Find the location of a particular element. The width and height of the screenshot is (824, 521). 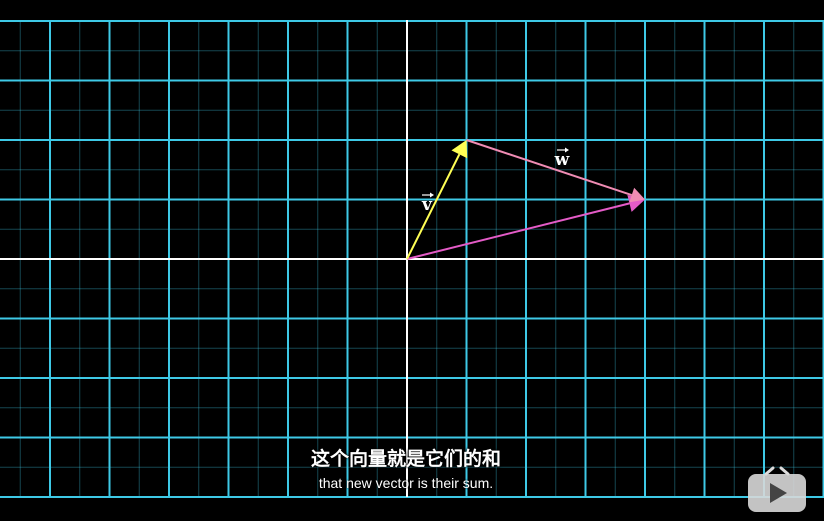

subtitle-chinese: 这个向量就是它们的和 is located at coordinates (405, 459).